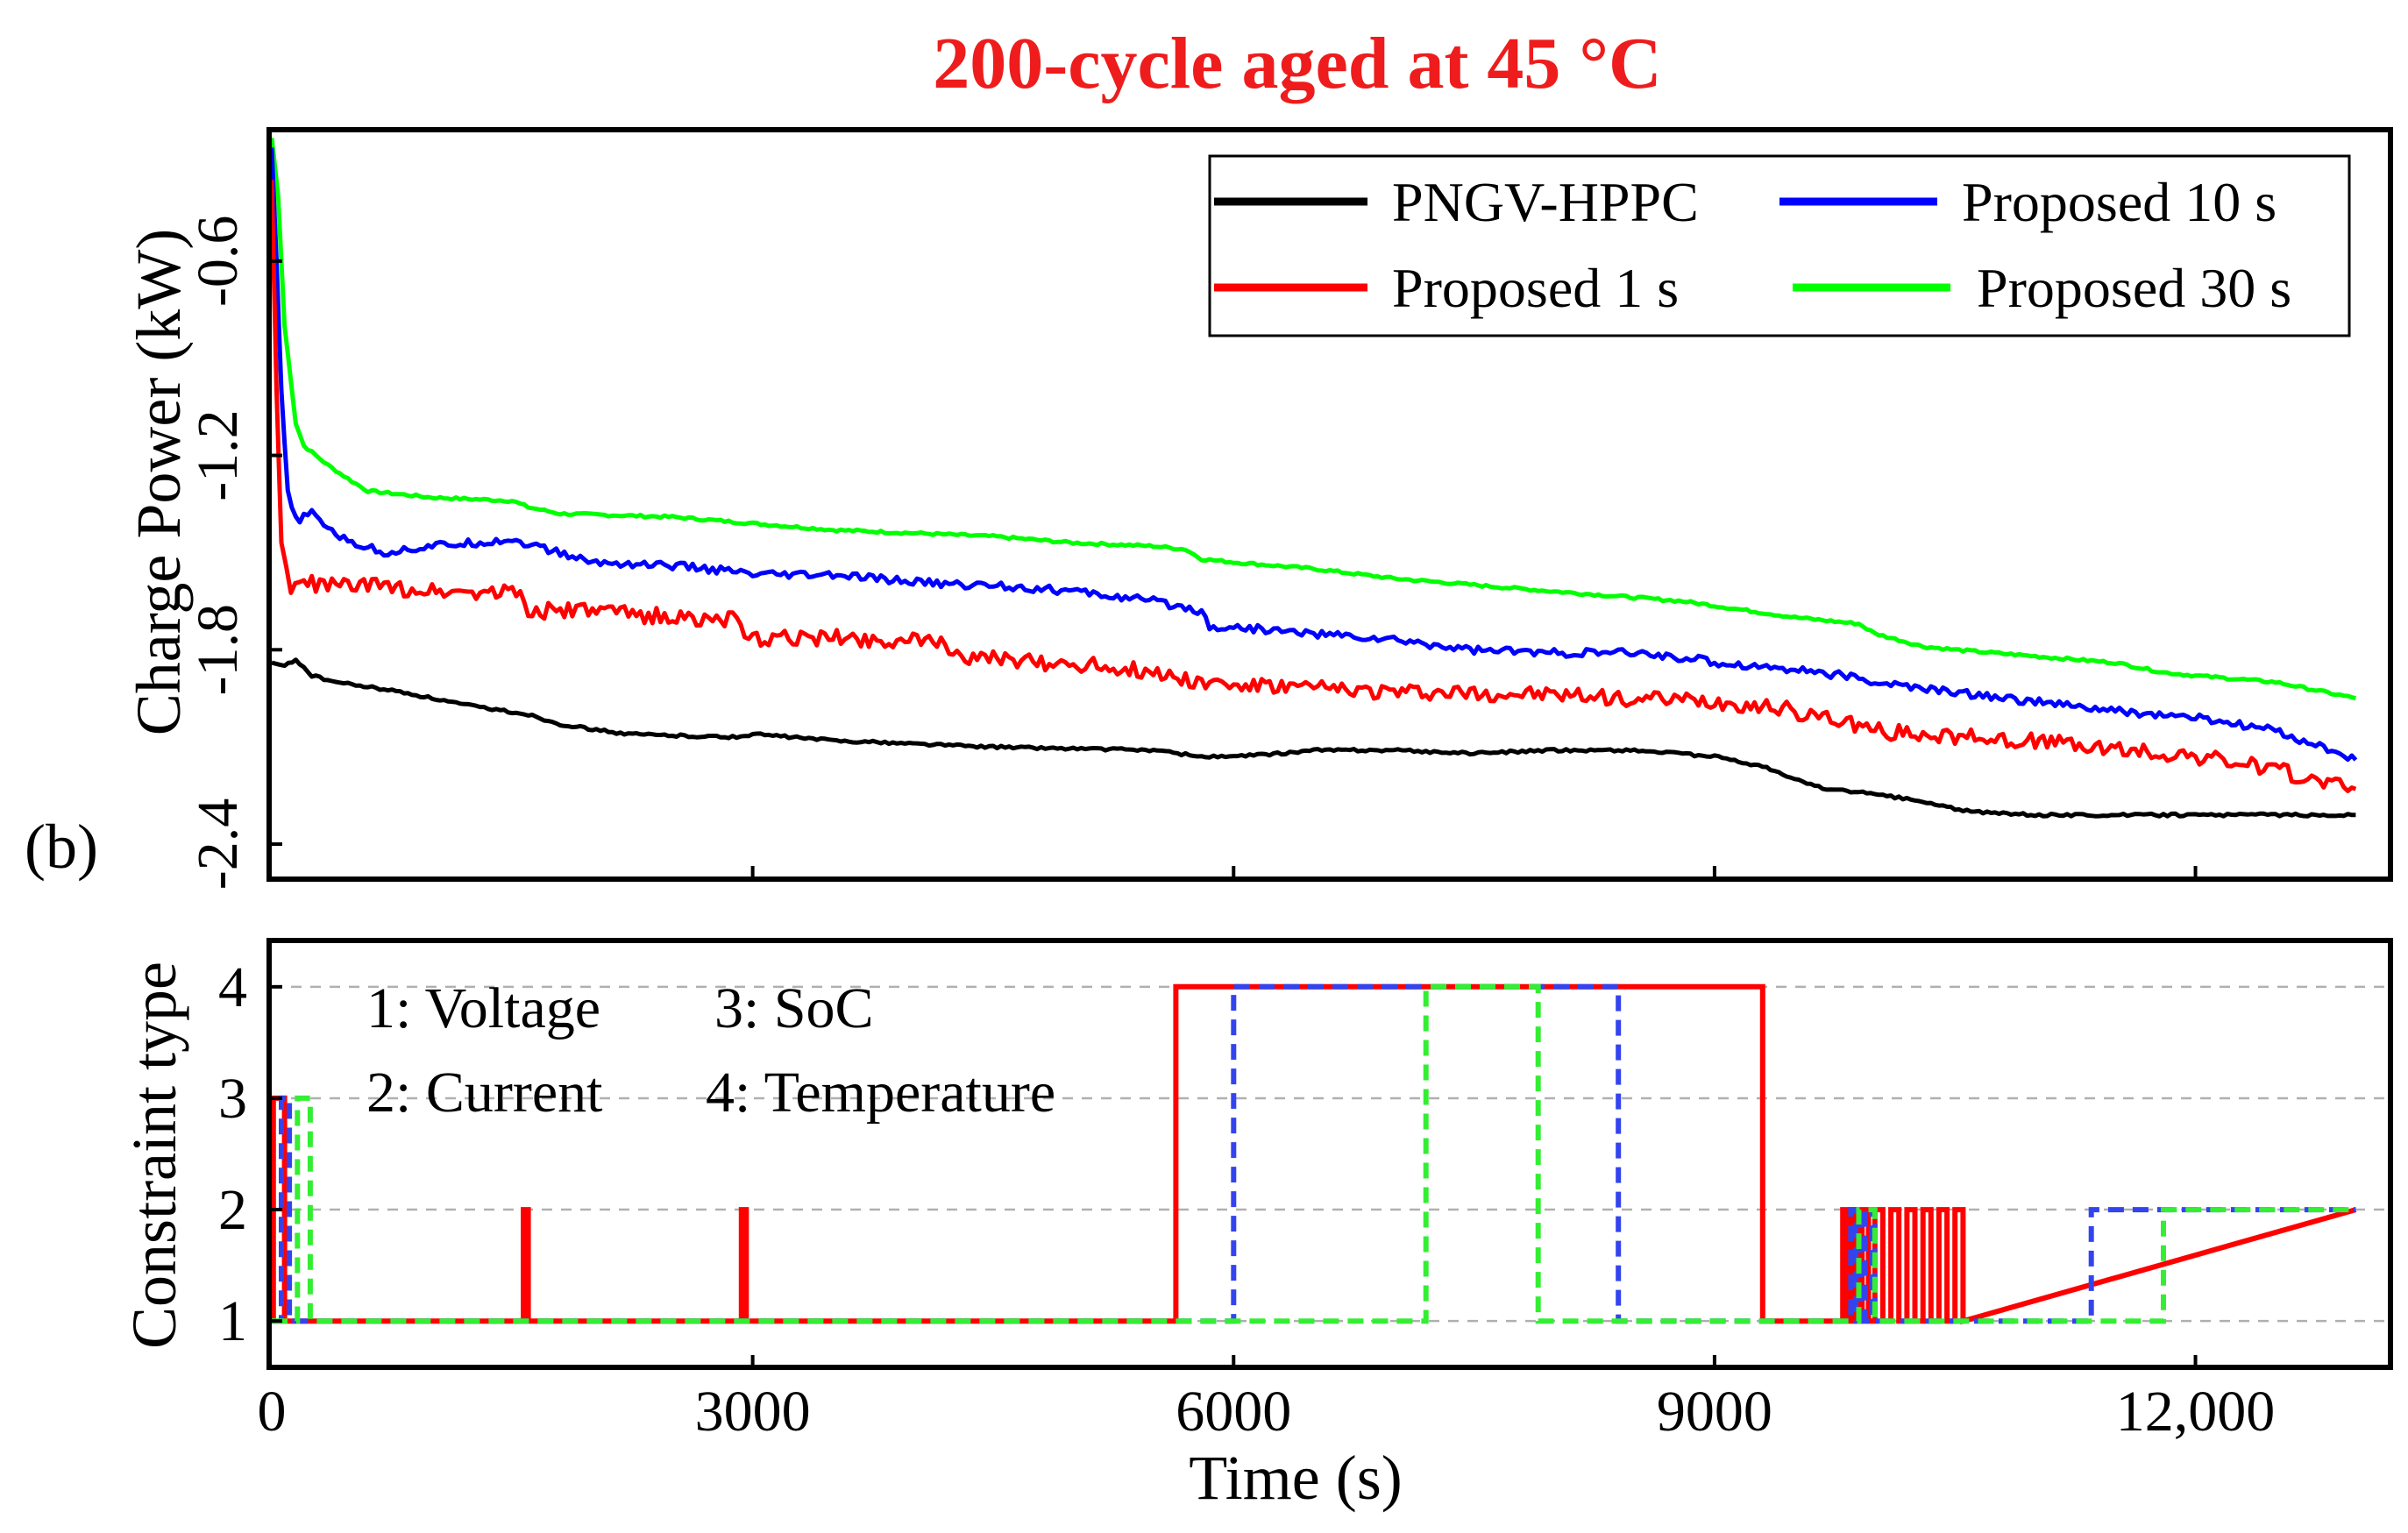 This screenshot has width=2408, height=1533. Describe the element at coordinates (1295, 1478) in the screenshot. I see `x-axis-title: Time (s)` at that location.